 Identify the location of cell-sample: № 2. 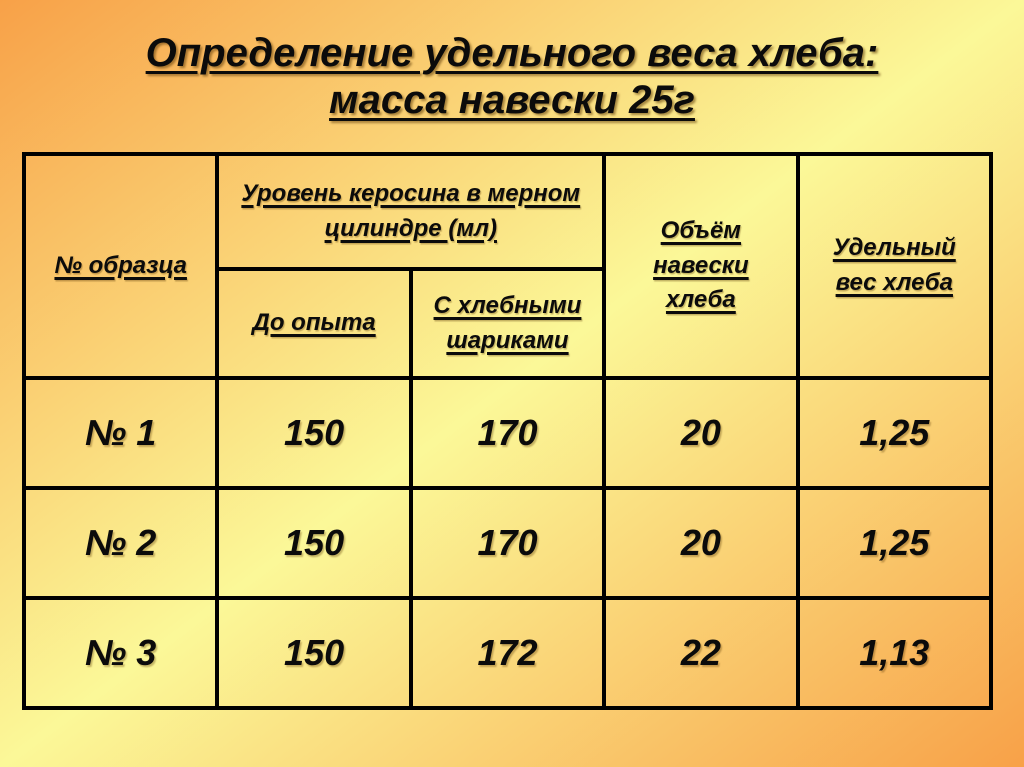
(120, 543).